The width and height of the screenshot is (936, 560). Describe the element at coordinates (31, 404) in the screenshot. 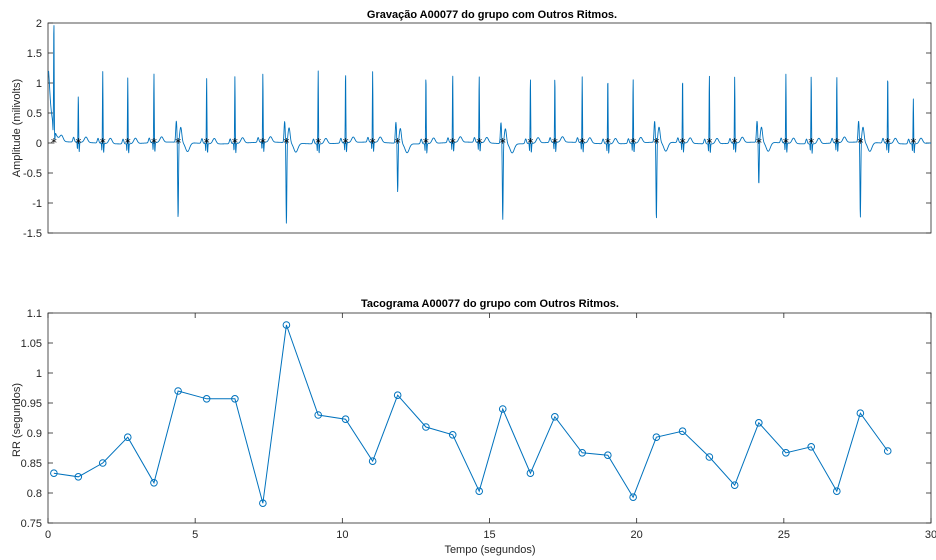

I see `tachogram-ytick-label: 0.95` at that location.